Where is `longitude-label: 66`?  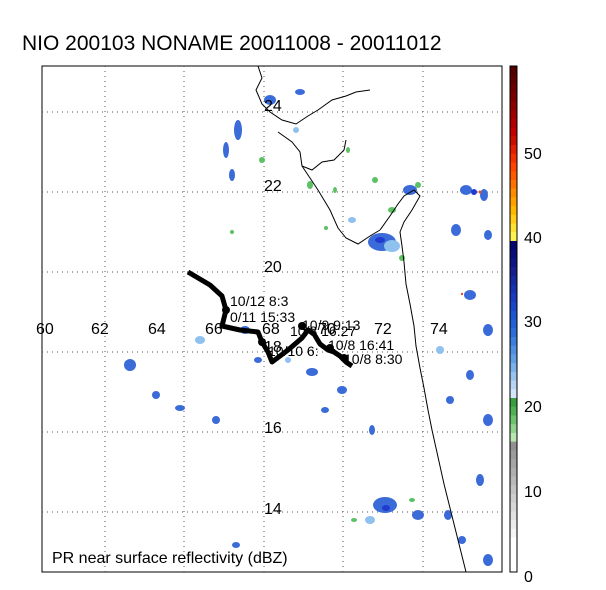
longitude-label: 66 is located at coordinates (214, 329).